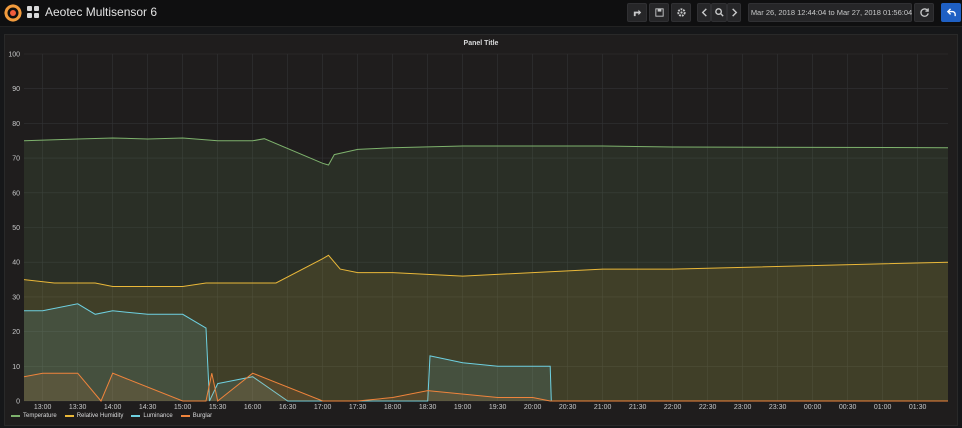 This screenshot has width=962, height=428. Describe the element at coordinates (100, 416) in the screenshot. I see `legend-label: Relative Humidity` at that location.